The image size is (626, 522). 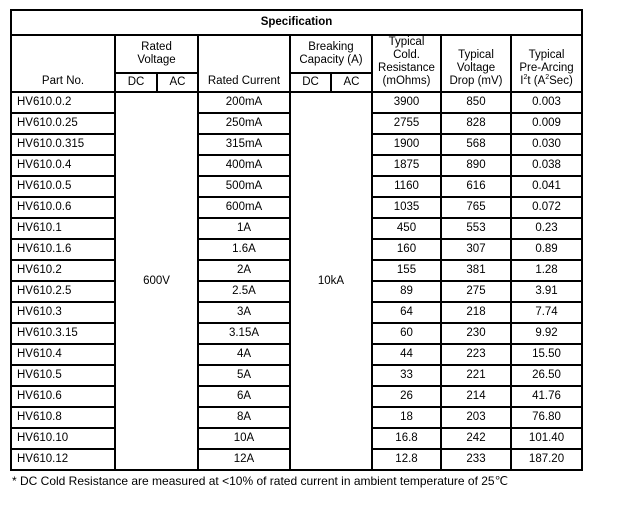 What do you see at coordinates (546, 270) in the screenshot?
I see `pre-arcing-cell: 1.28` at bounding box center [546, 270].